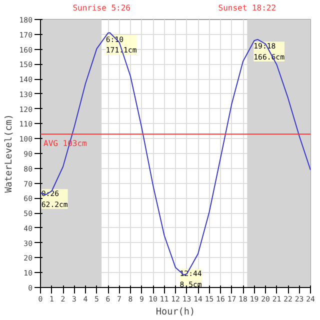 The width and height of the screenshot is (320, 320). Describe the element at coordinates (101, 8) in the screenshot. I see `band-label: Sunrise 5:26` at that location.